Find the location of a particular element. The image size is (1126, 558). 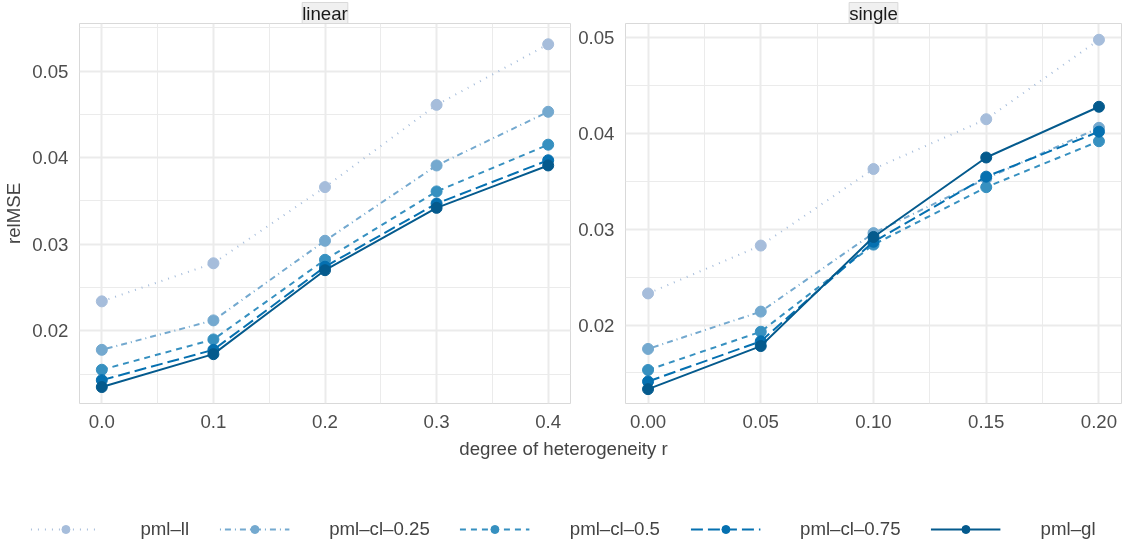

x-tick-label: 0.3 is located at coordinates (436, 421).